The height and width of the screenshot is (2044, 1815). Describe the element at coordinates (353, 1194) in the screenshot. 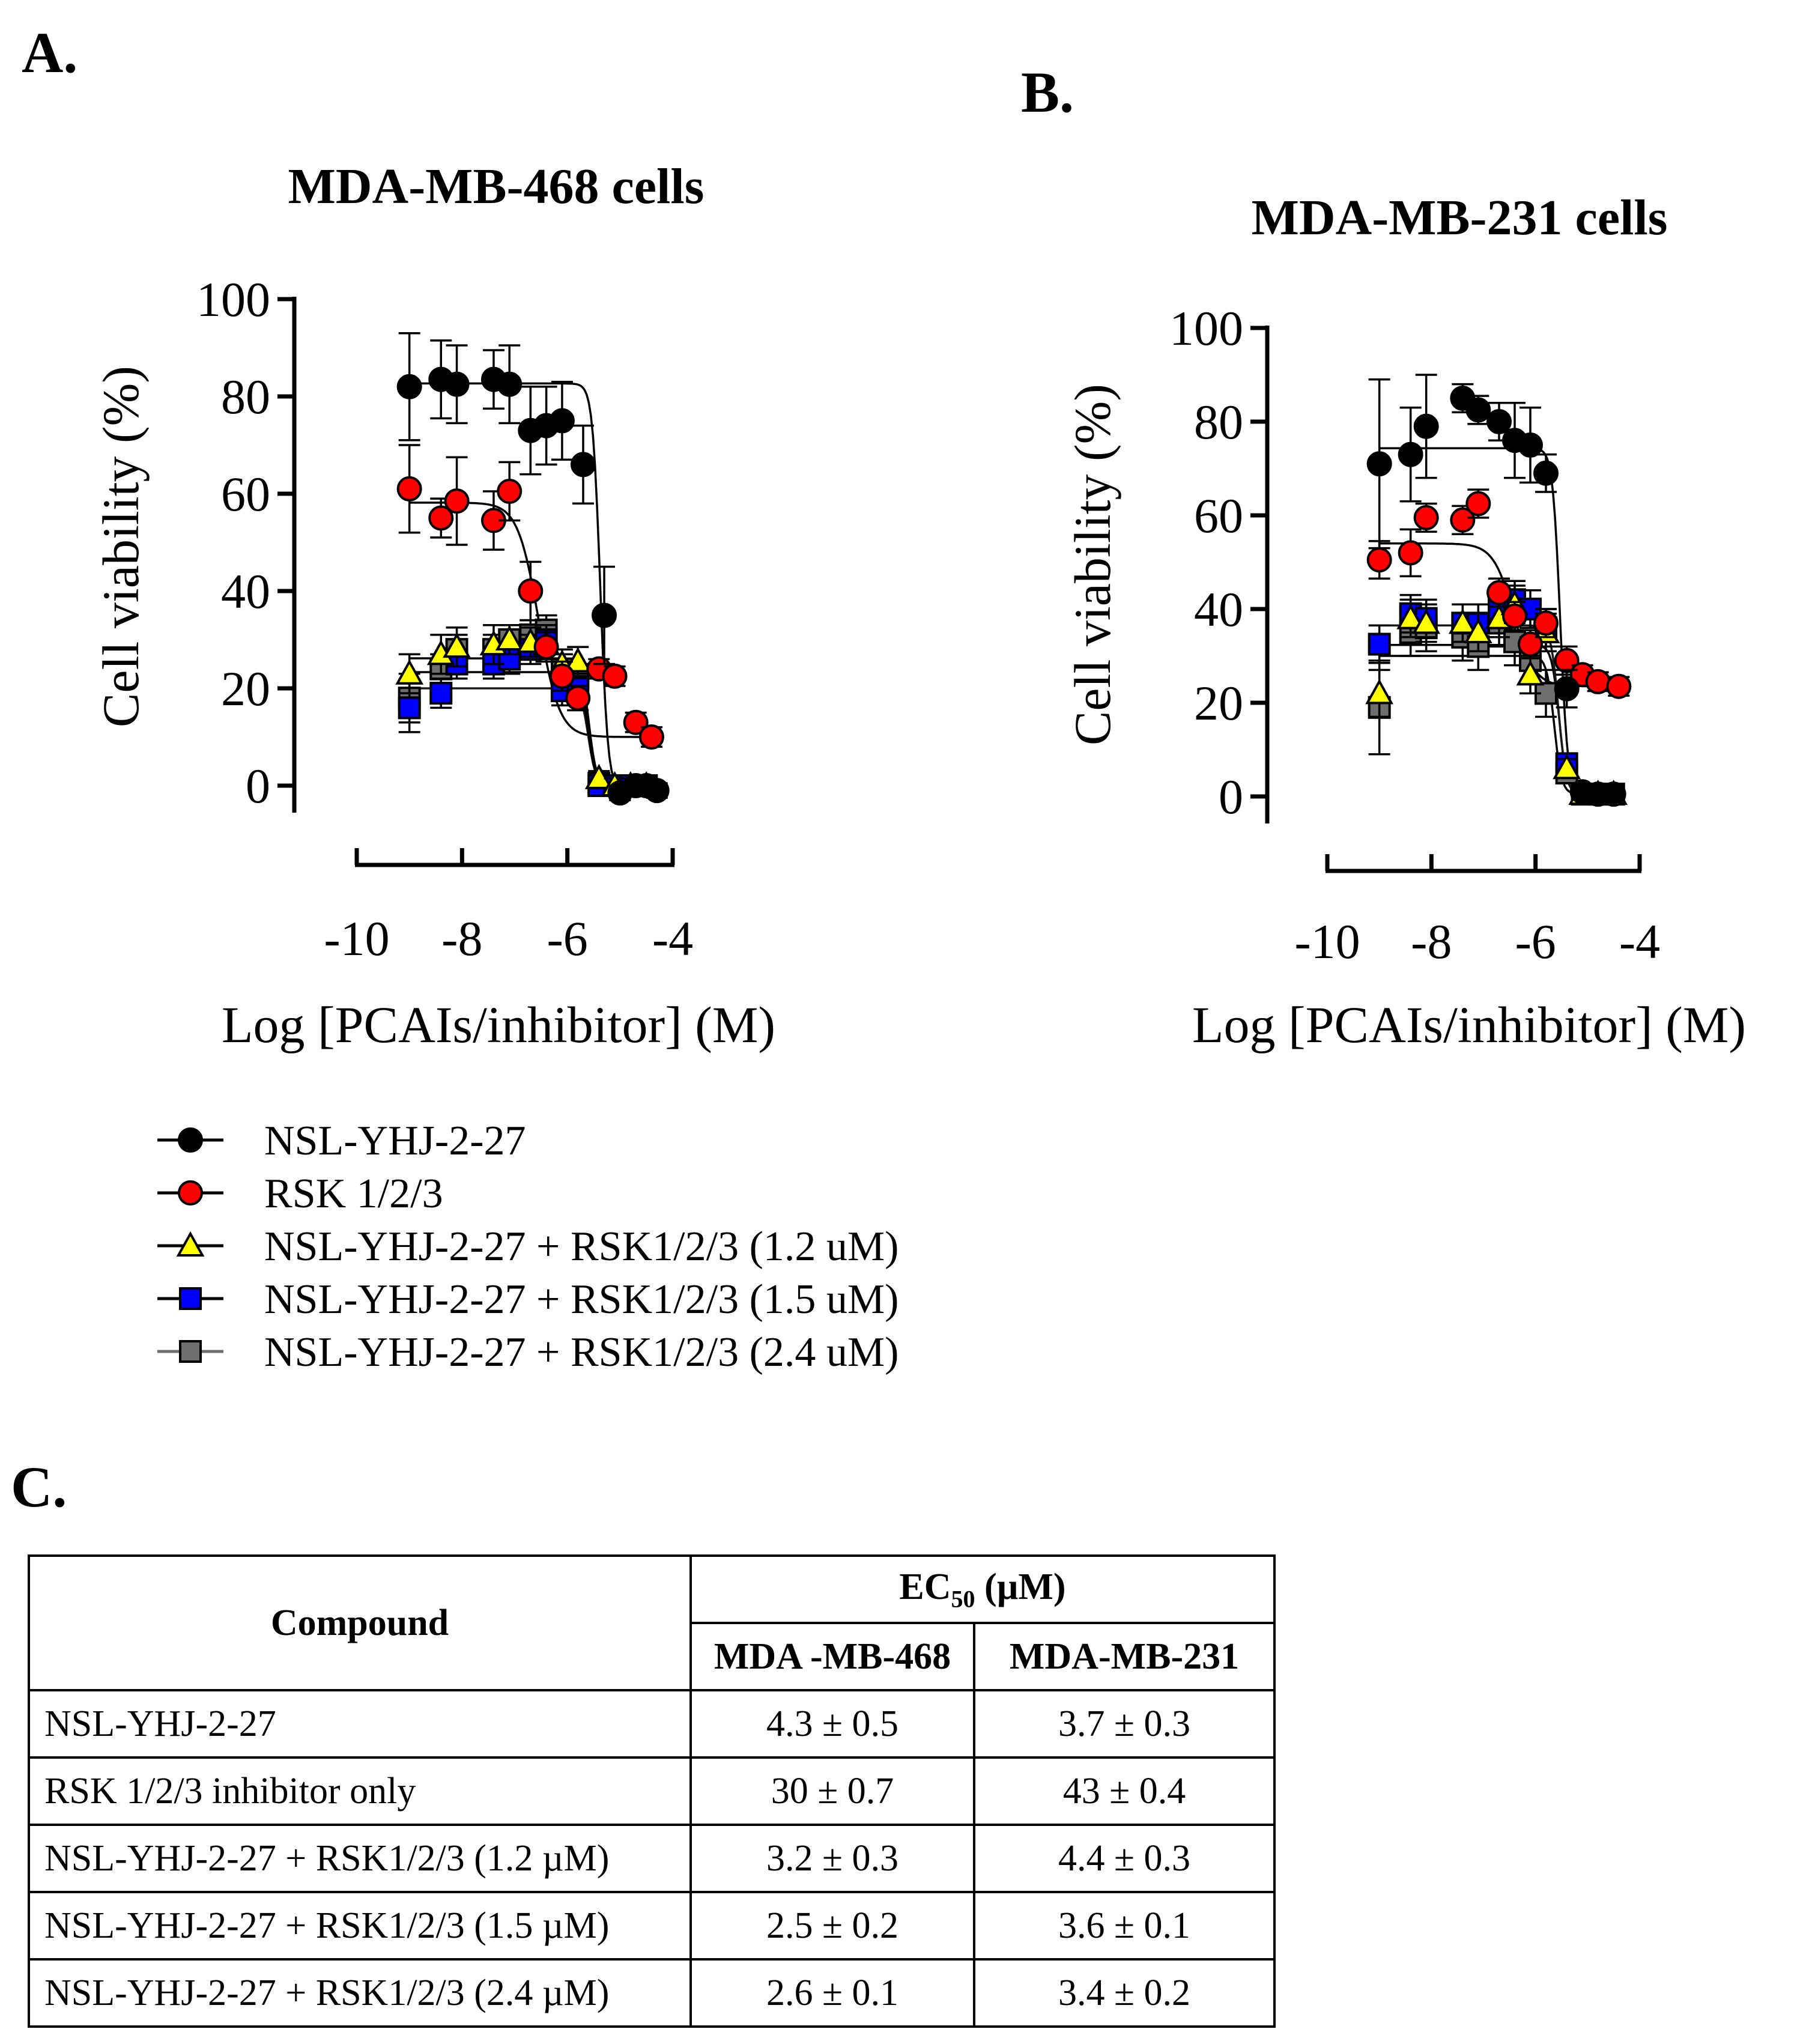

I see `legend-label: RSK 1/2/3` at that location.